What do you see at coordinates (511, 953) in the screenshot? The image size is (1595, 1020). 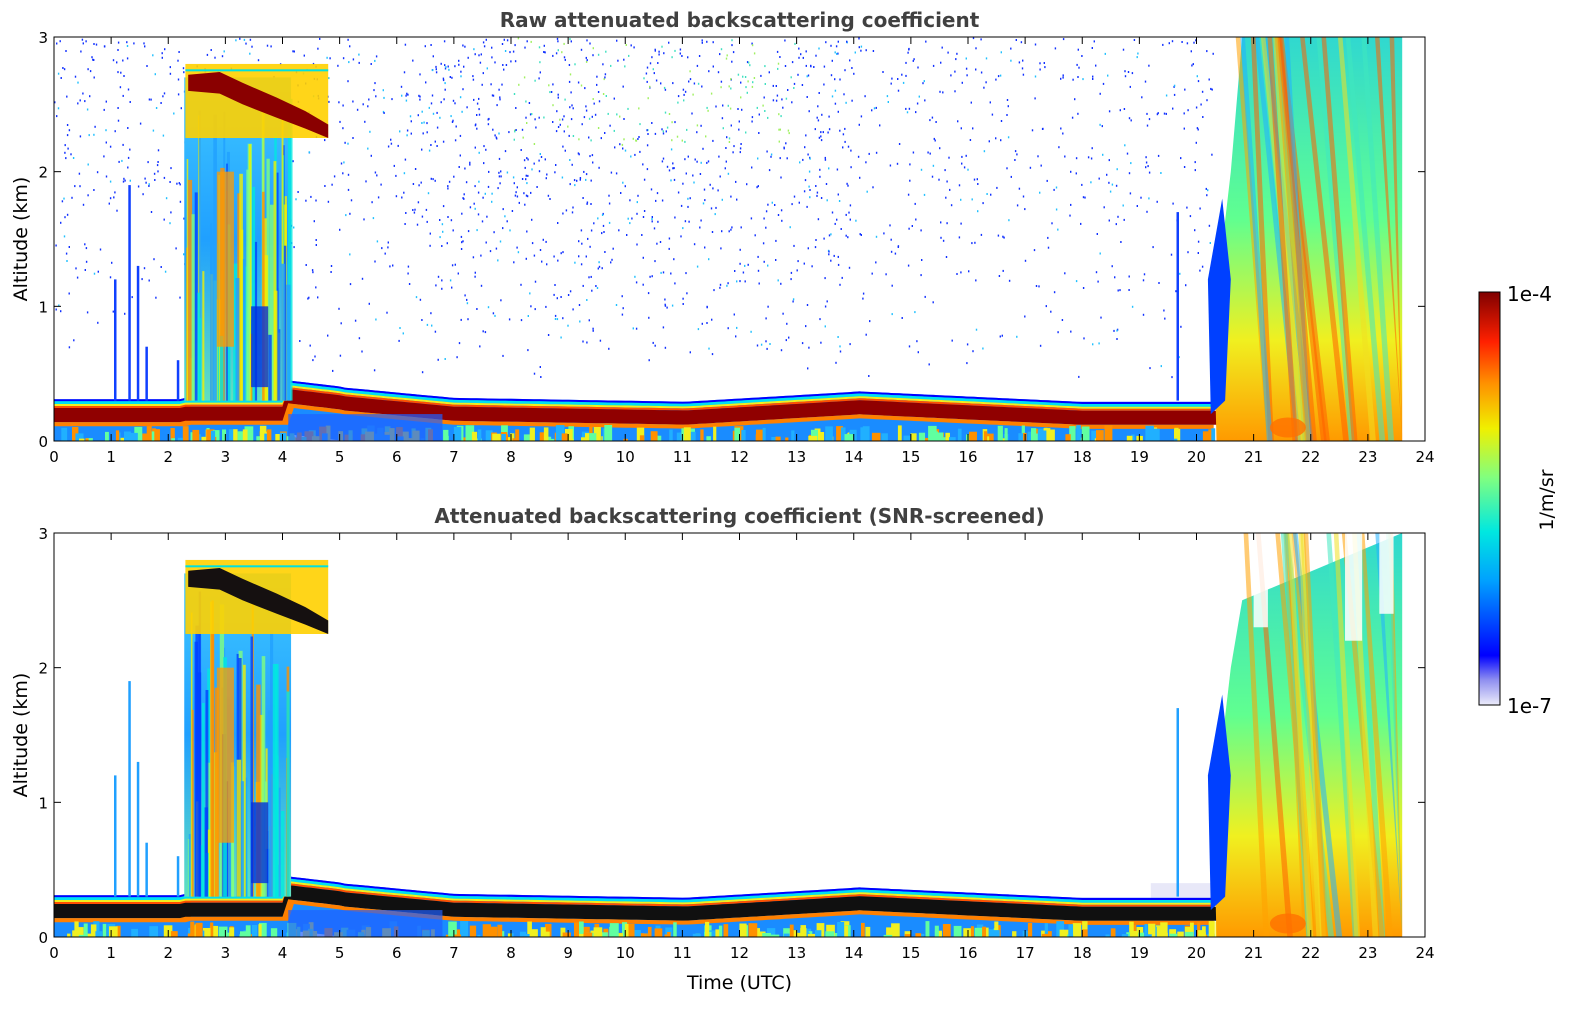 I see `x-tick-label: 8` at bounding box center [511, 953].